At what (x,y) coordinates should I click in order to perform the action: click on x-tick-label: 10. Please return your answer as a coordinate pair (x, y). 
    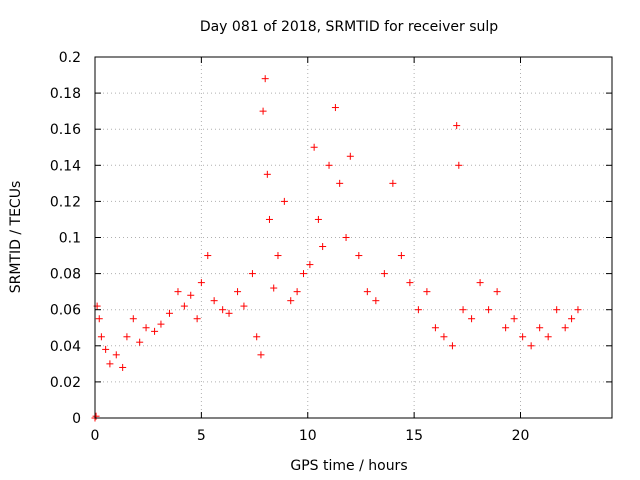
    Looking at the image, I should click on (308, 436).